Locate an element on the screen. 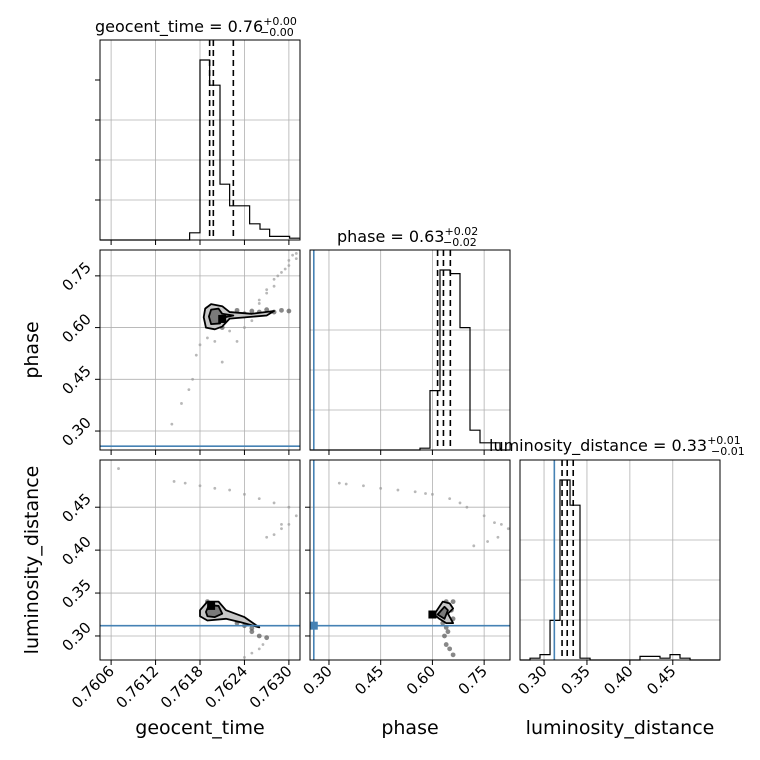  xlabel-phase: phase is located at coordinates (409, 728).